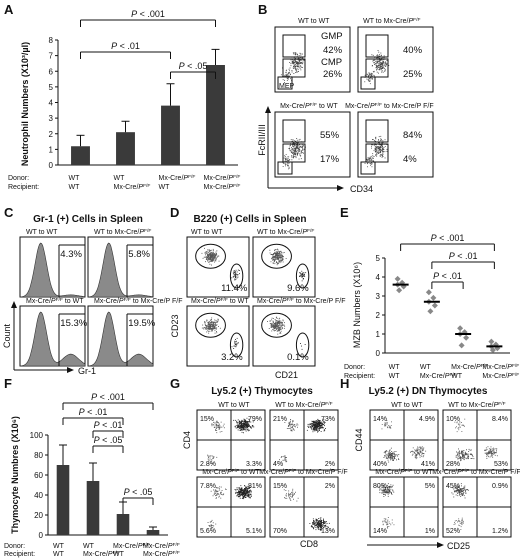 The height and width of the screenshot is (559, 520). I want to click on A-category-recipient: WT, so click(165, 187).